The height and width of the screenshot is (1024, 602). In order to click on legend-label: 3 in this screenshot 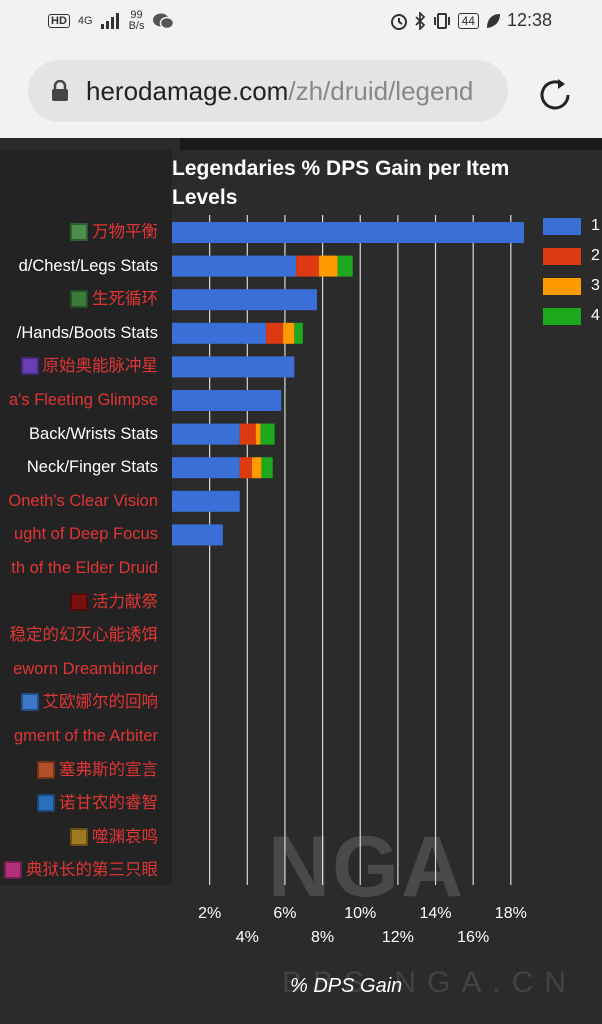, I will do `click(595, 285)`.